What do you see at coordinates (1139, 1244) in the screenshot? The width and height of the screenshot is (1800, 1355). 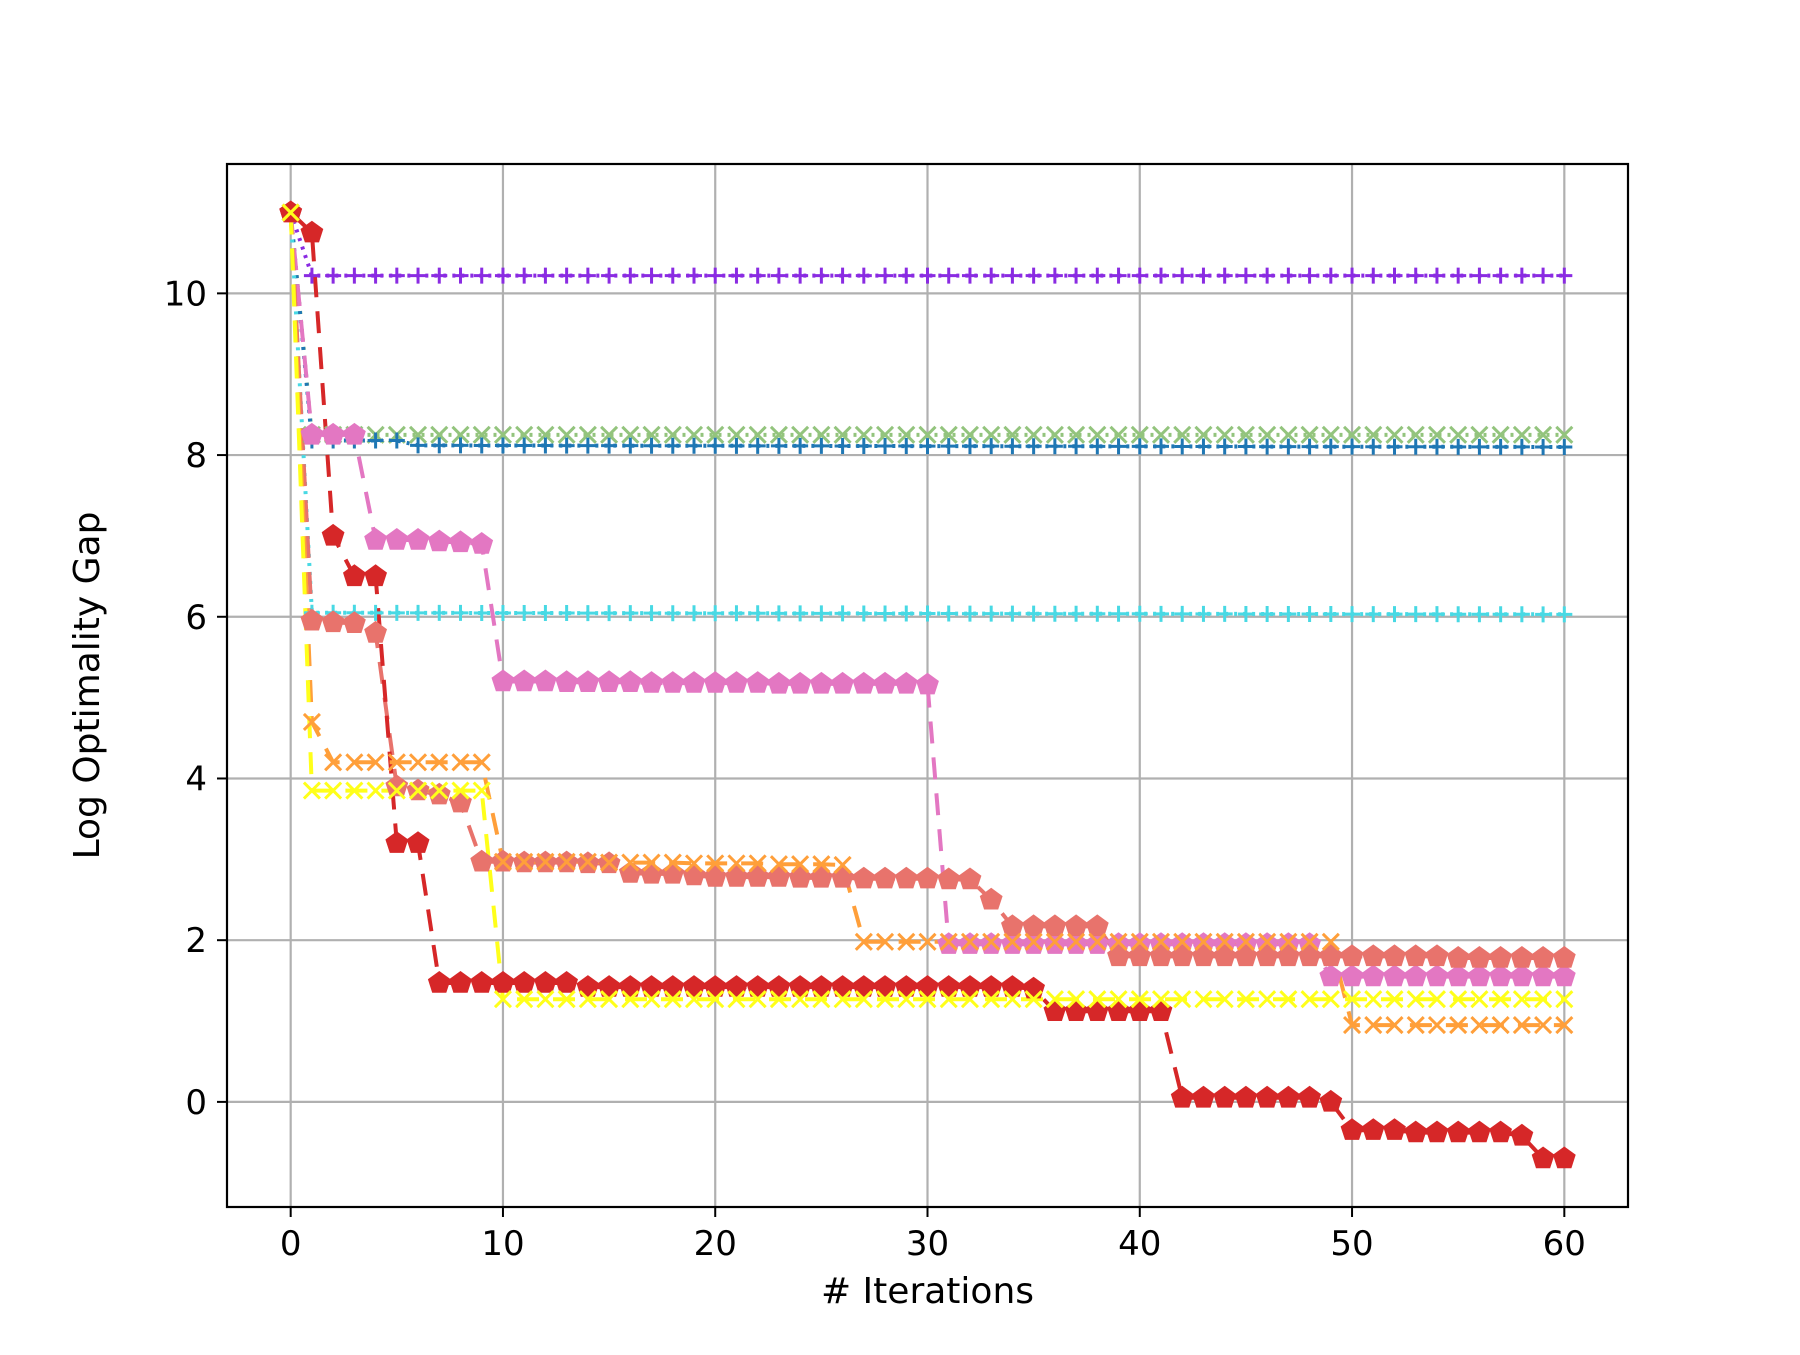 I see `x-tick-label: 40` at bounding box center [1139, 1244].